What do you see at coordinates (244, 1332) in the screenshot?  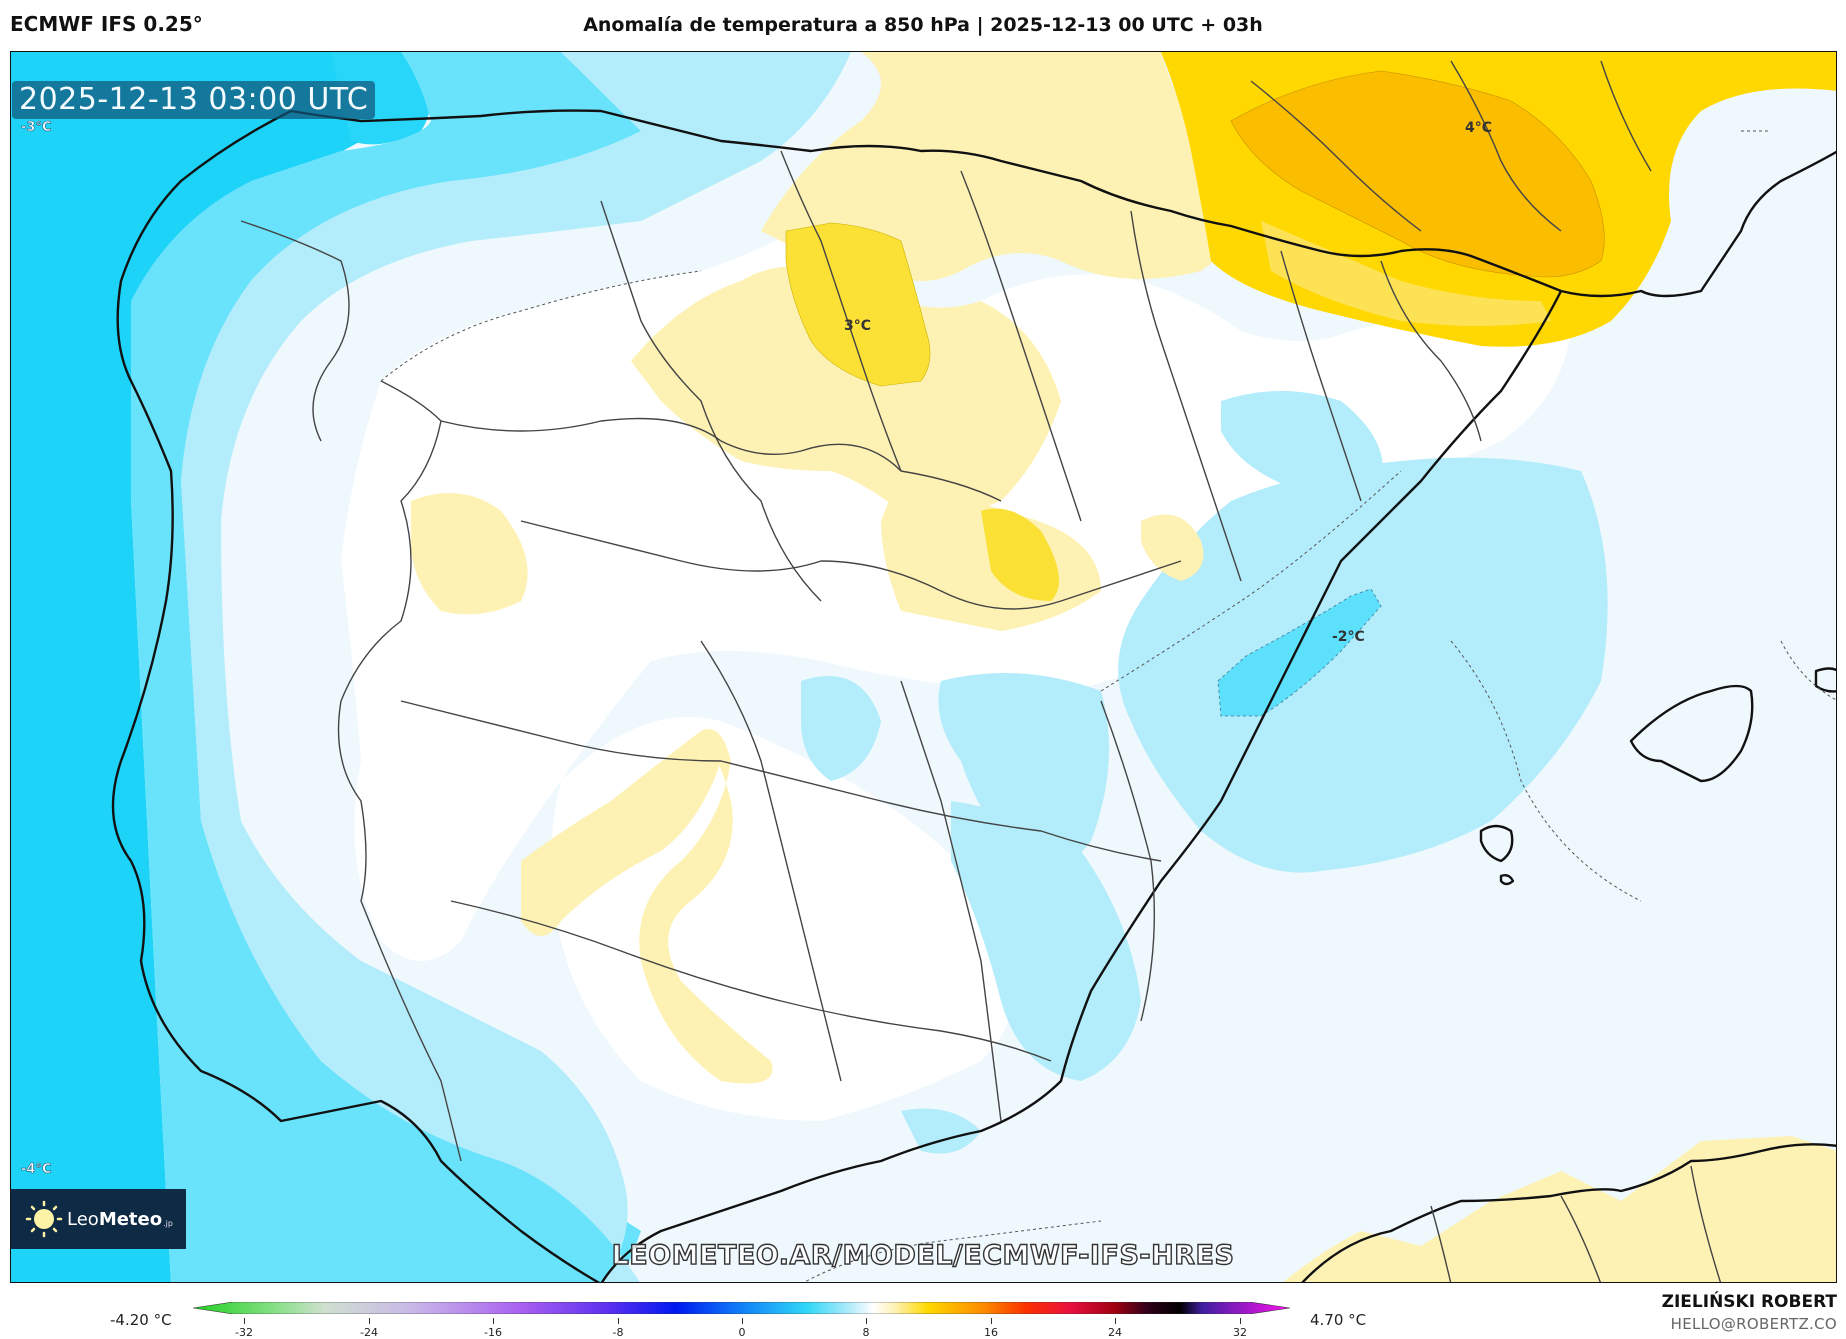 I see `colorbar-tick: -32` at bounding box center [244, 1332].